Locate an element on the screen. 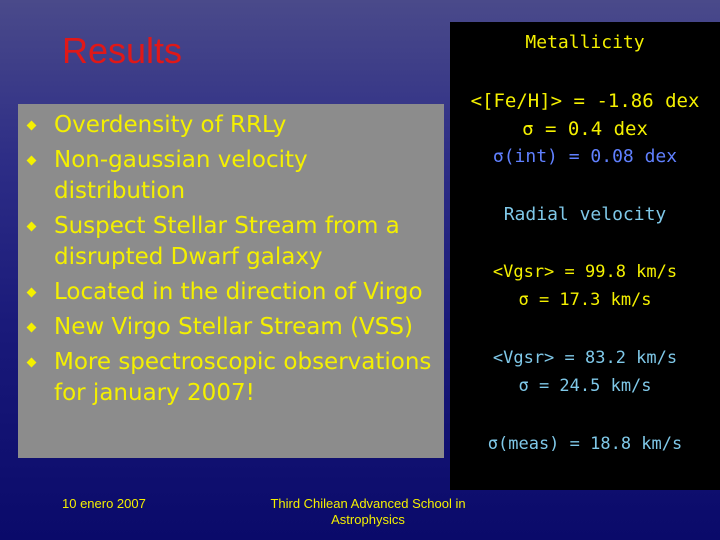 The image size is (720, 540). sigma2-value: σ = 24.5 km/s is located at coordinates (585, 386).